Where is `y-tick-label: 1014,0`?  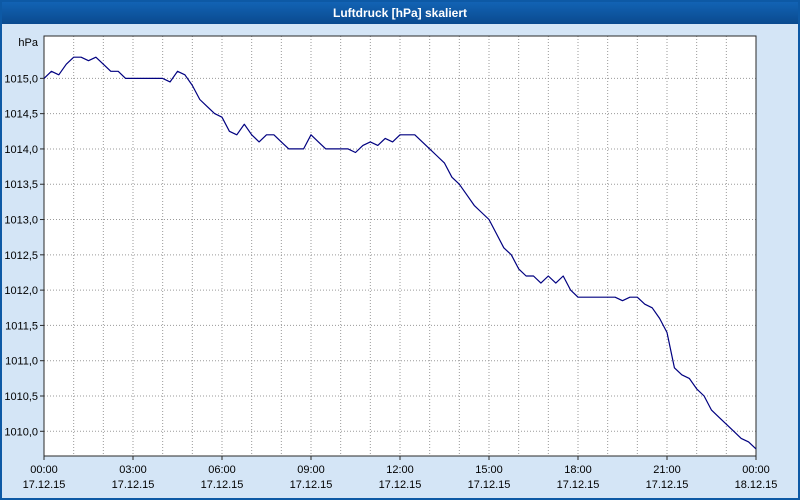 y-tick-label: 1014,0 is located at coordinates (21, 150).